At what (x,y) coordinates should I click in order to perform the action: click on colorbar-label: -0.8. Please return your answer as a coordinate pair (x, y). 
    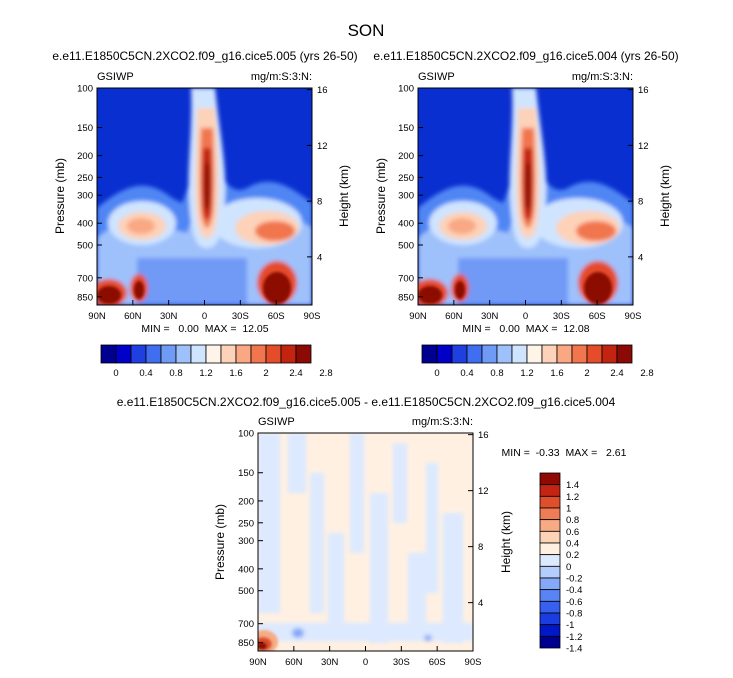
    Looking at the image, I should click on (574, 614).